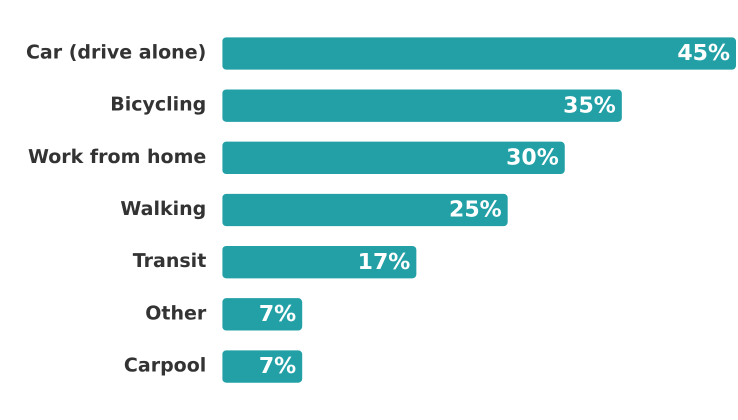  What do you see at coordinates (117, 157) in the screenshot?
I see `y-tick-label: Work from home` at bounding box center [117, 157].